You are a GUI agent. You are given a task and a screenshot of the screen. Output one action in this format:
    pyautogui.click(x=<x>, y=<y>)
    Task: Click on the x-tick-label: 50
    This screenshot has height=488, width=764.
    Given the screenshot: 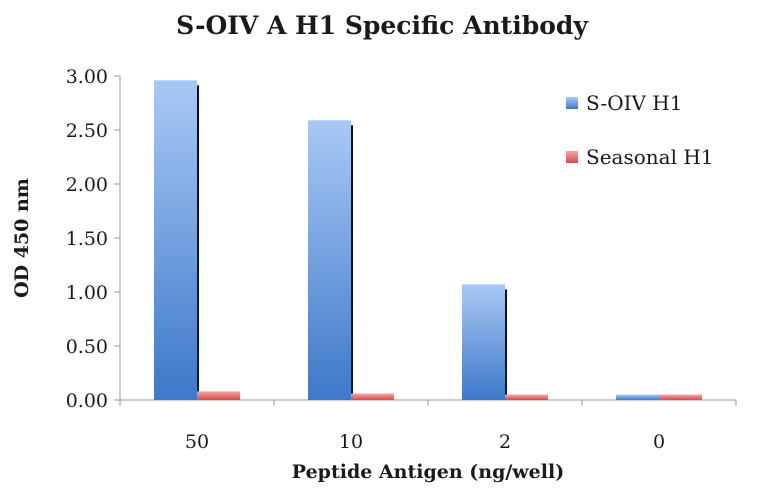 What is the action you would take?
    pyautogui.click(x=197, y=442)
    